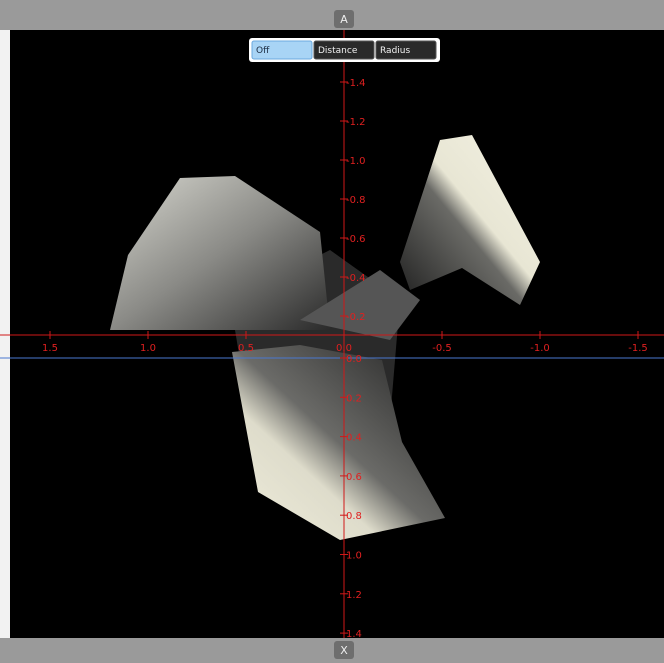 This screenshot has height=663, width=664. Describe the element at coordinates (356, 83) in the screenshot. I see `y-tick-label: -1.4` at that location.